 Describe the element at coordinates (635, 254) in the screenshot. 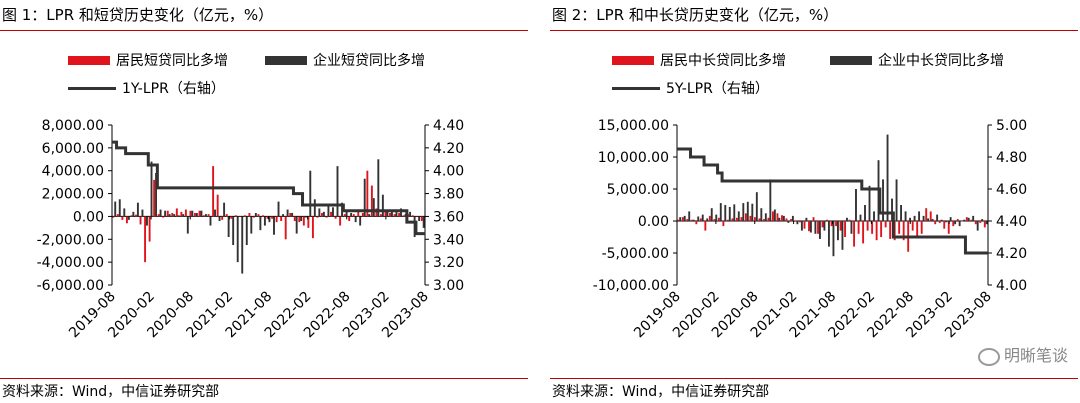

I see `y-tick-label-left: -5,000.00` at that location.